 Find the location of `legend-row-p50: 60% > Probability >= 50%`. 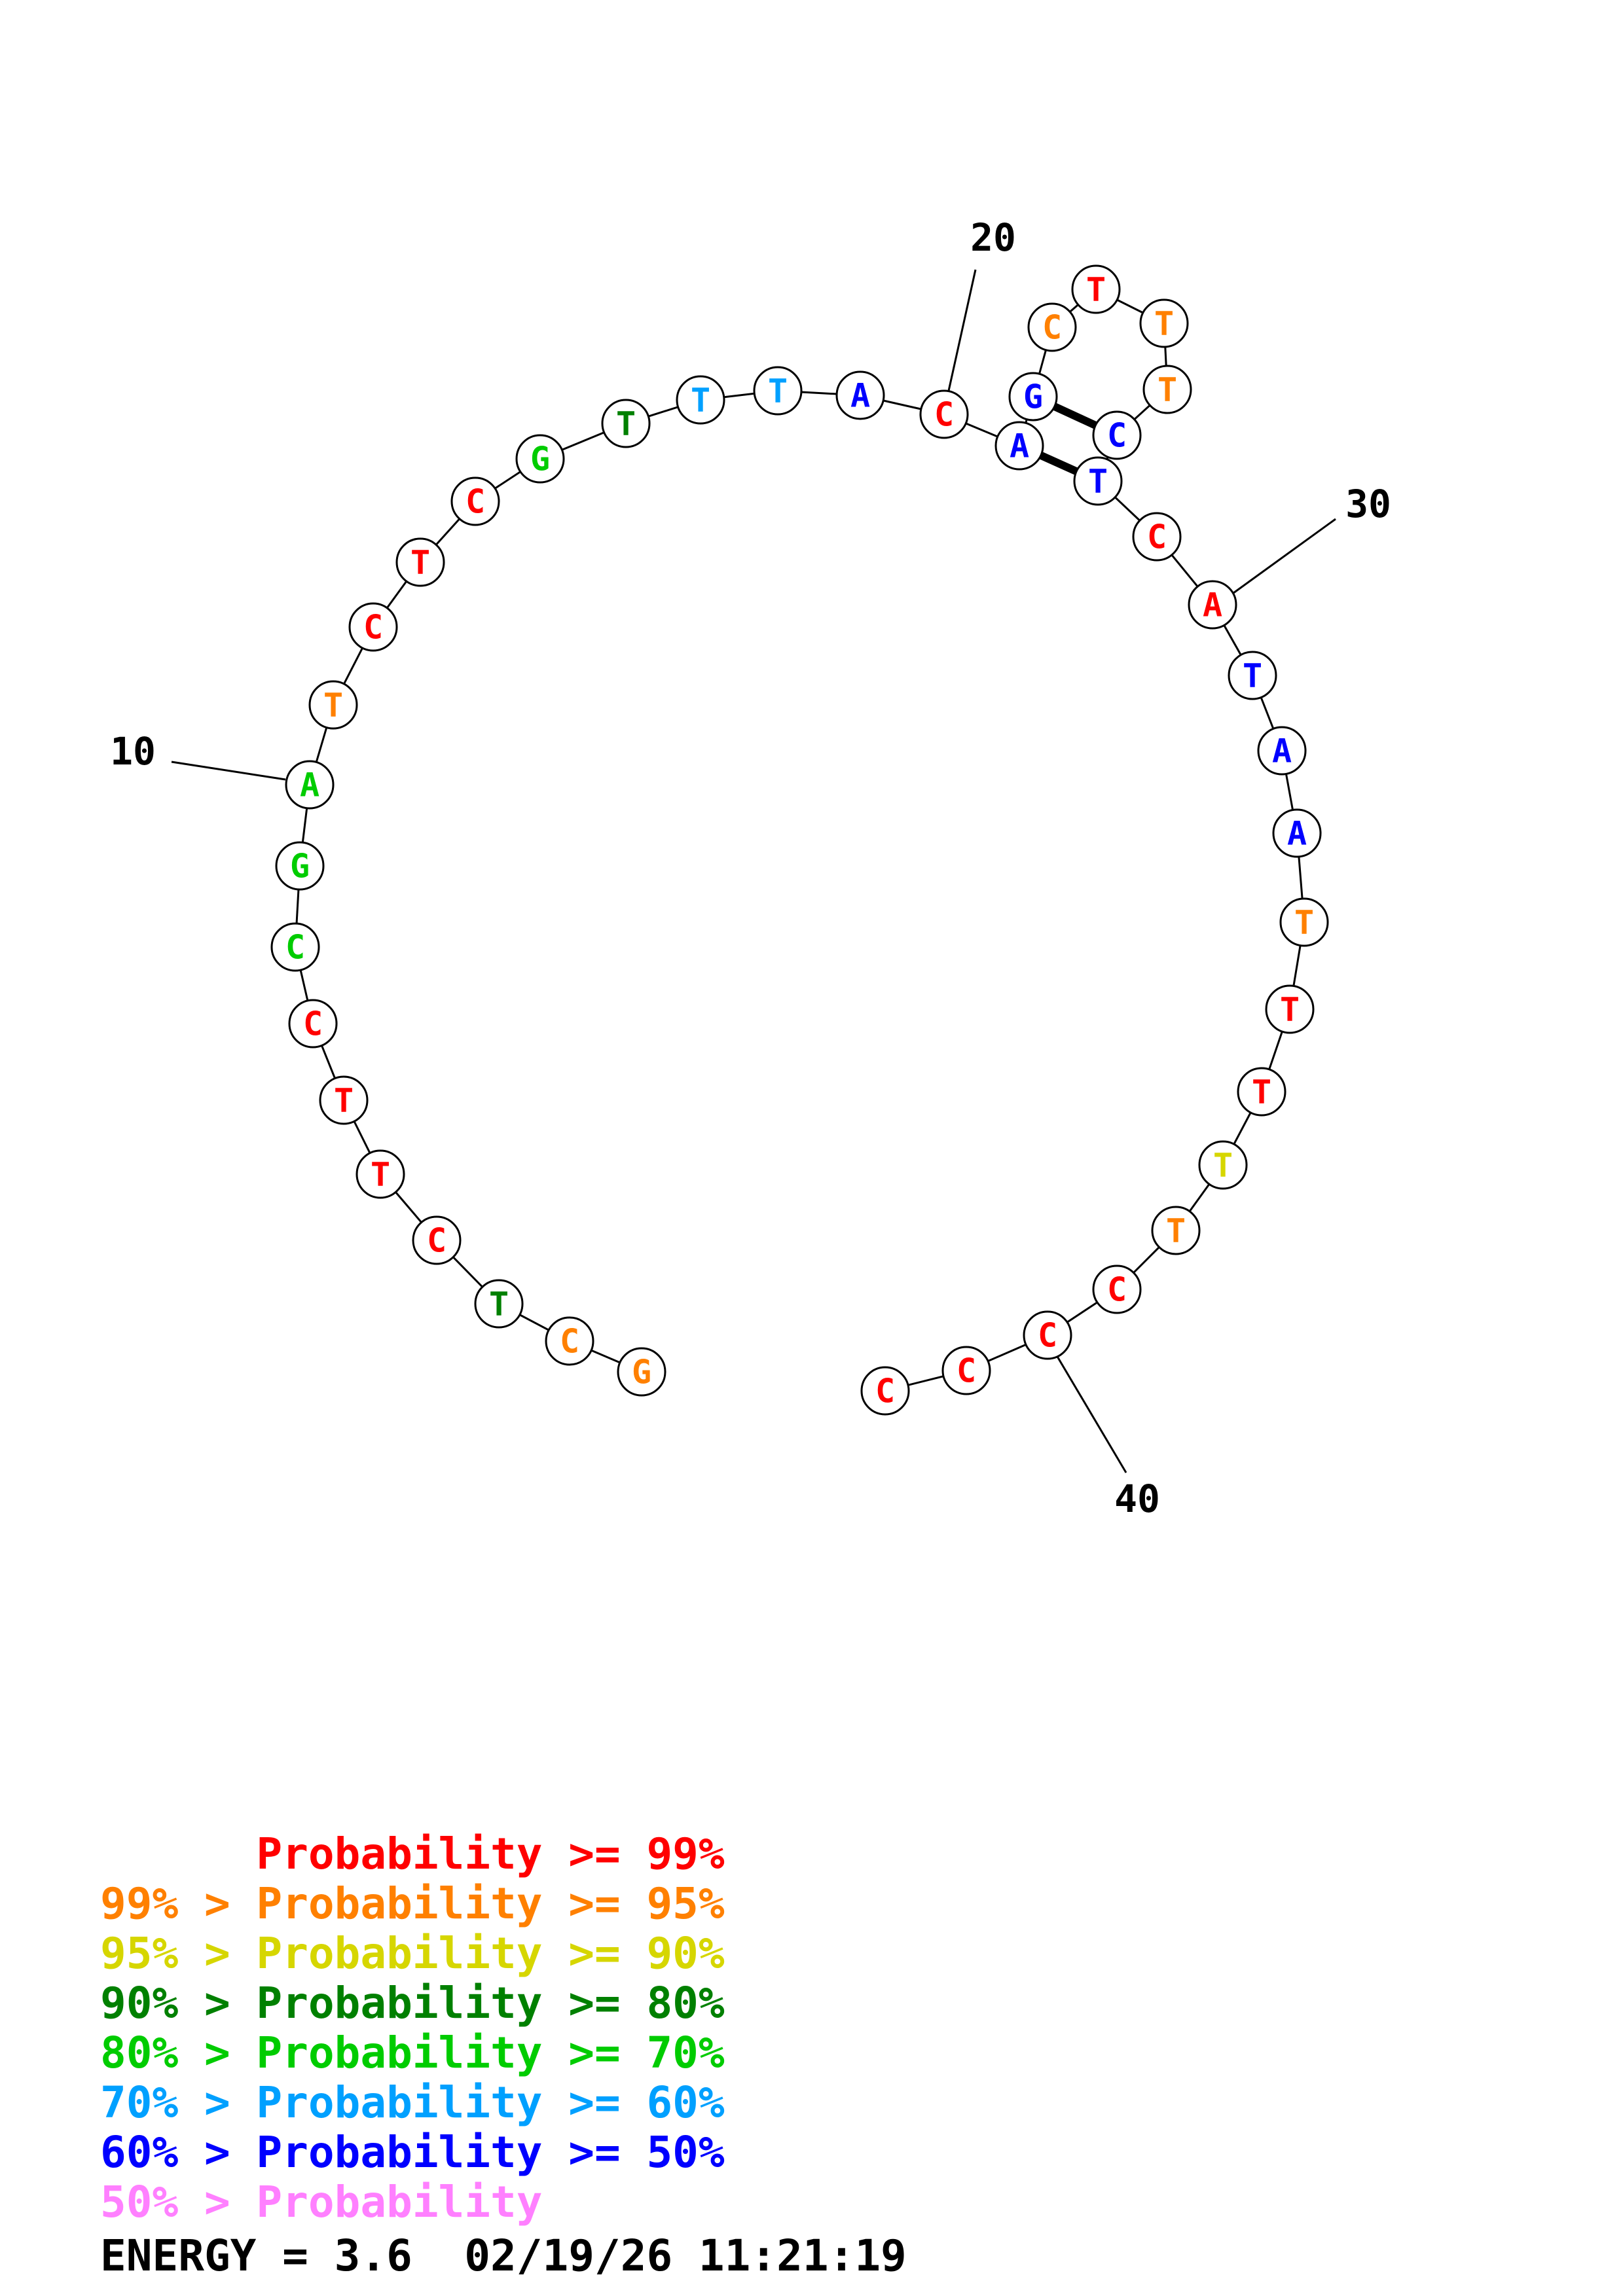

legend-row-p50: 60% > Probability >= 50% is located at coordinates (412, 2152).